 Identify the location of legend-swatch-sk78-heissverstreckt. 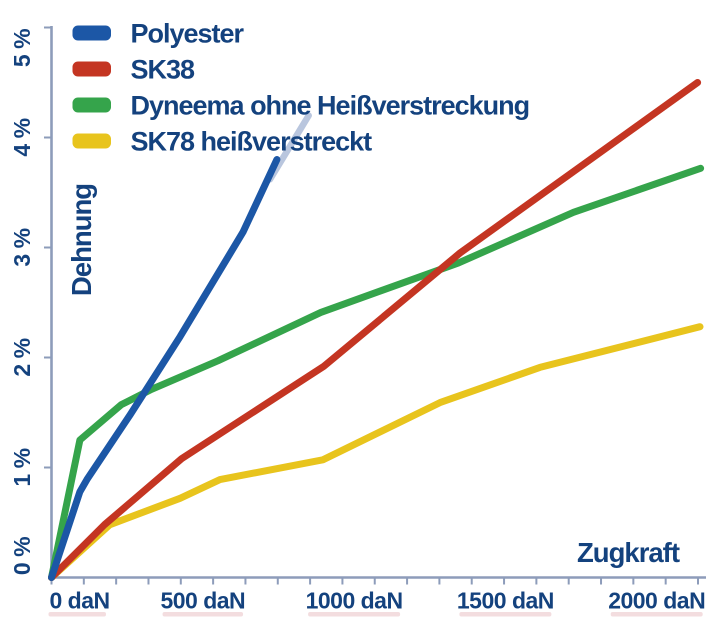
(91, 141).